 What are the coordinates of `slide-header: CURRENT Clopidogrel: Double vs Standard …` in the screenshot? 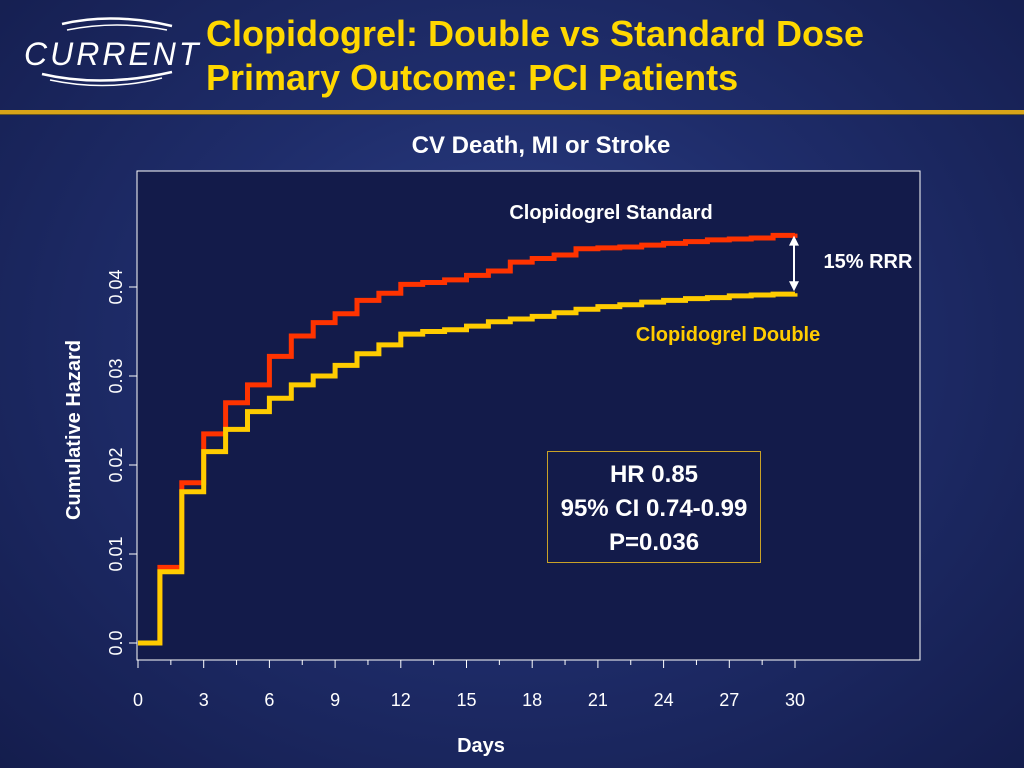 It's located at (512, 57).